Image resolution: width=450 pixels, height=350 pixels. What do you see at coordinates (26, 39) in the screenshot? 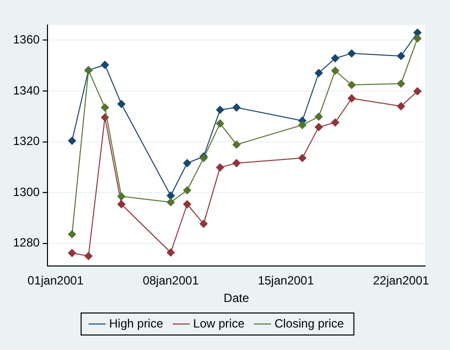
I see `y-tick-label: 1360` at bounding box center [26, 39].